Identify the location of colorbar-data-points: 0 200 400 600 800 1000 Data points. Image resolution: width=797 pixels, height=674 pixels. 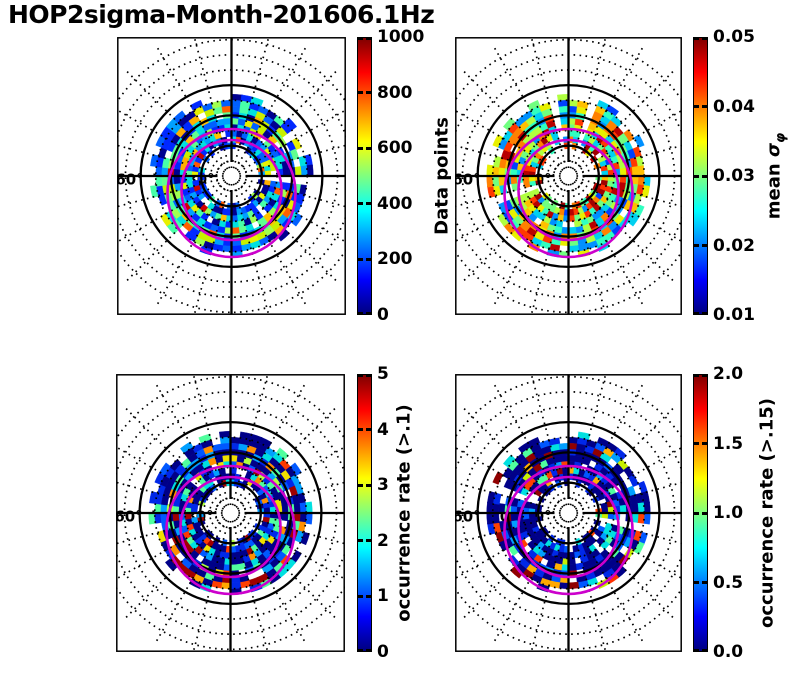
(412, 176).